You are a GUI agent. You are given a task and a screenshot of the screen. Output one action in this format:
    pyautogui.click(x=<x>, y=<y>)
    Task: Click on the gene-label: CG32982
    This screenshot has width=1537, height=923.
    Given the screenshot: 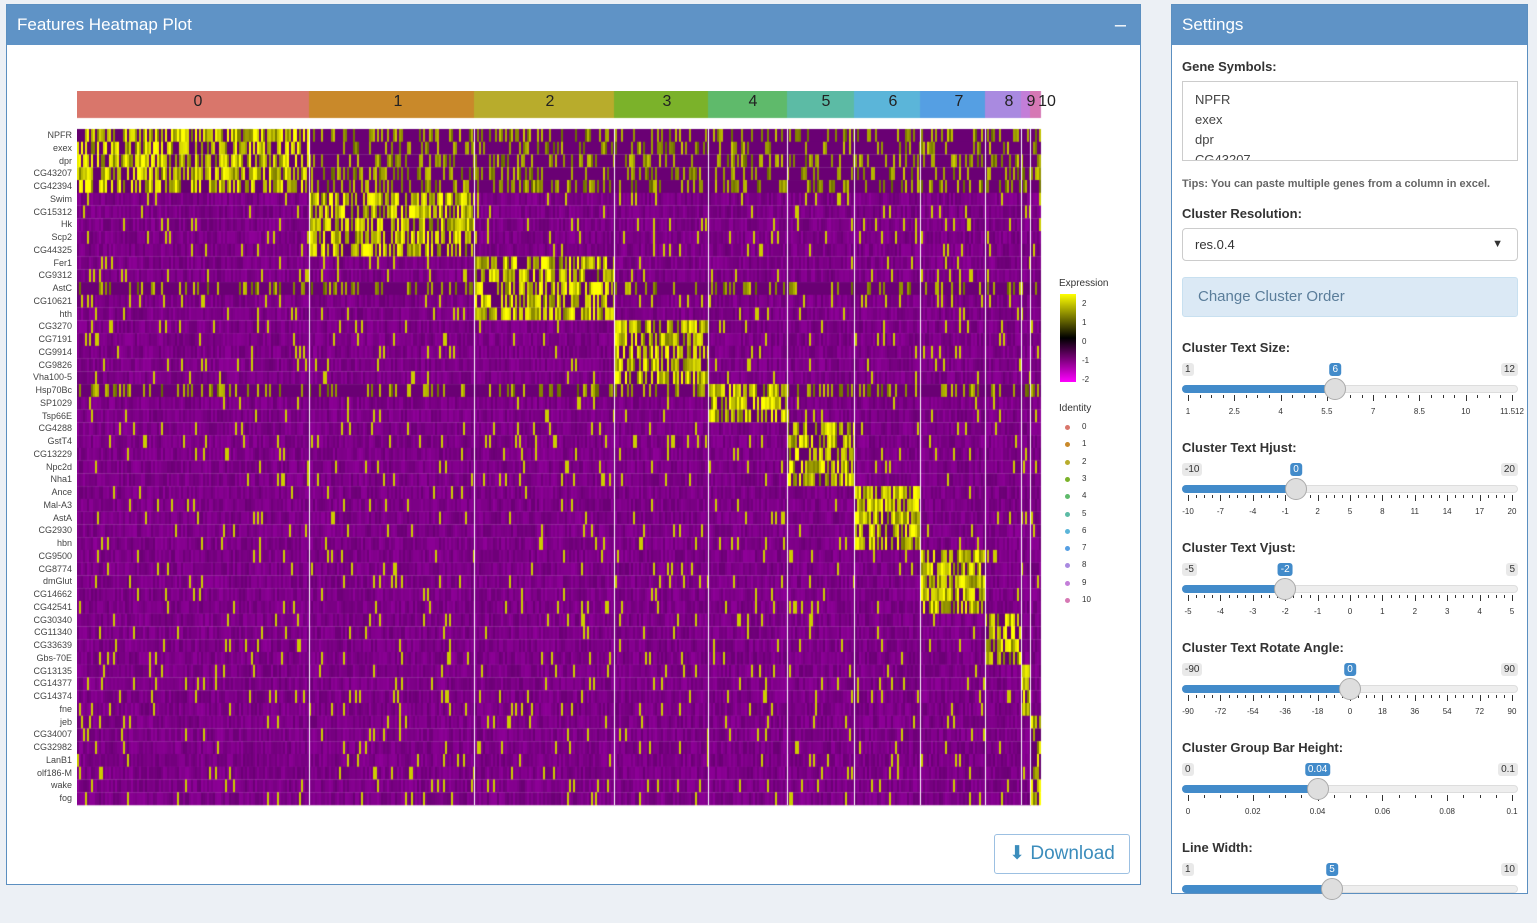 What is the action you would take?
    pyautogui.click(x=52, y=747)
    